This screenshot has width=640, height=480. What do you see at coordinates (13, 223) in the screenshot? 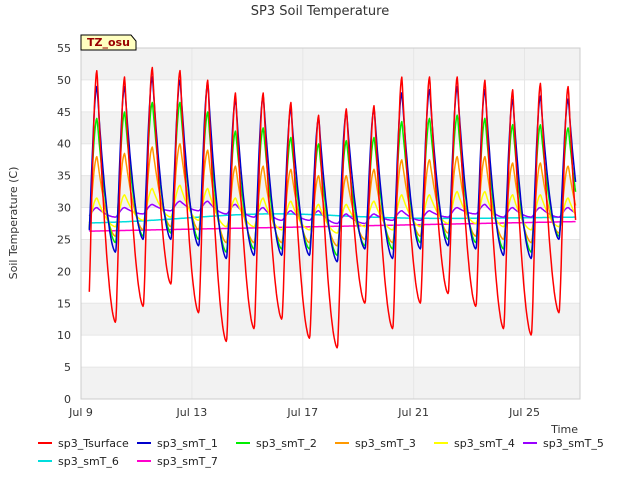
I see `y-axis-label: Soil Temperature (C)` at bounding box center [13, 223].